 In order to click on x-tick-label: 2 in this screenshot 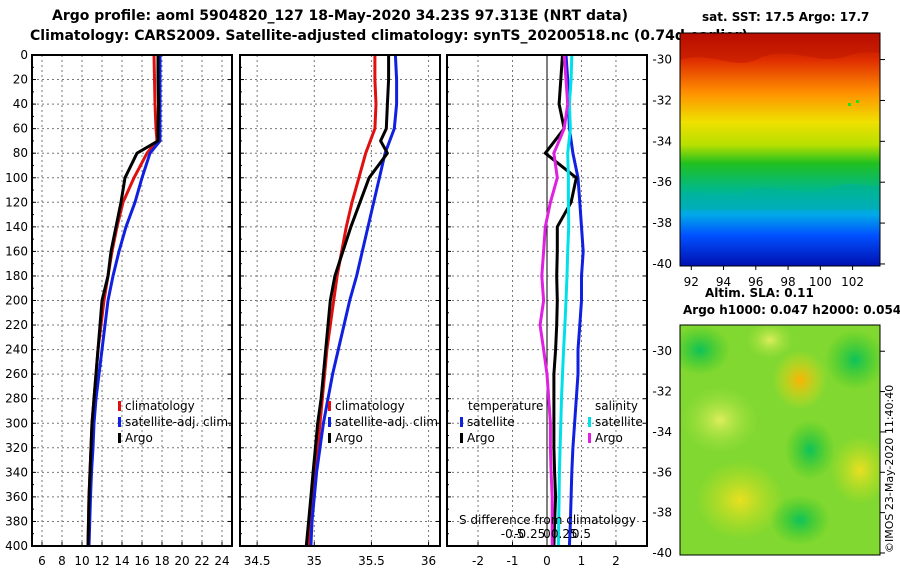, I will do `click(616, 561)`.